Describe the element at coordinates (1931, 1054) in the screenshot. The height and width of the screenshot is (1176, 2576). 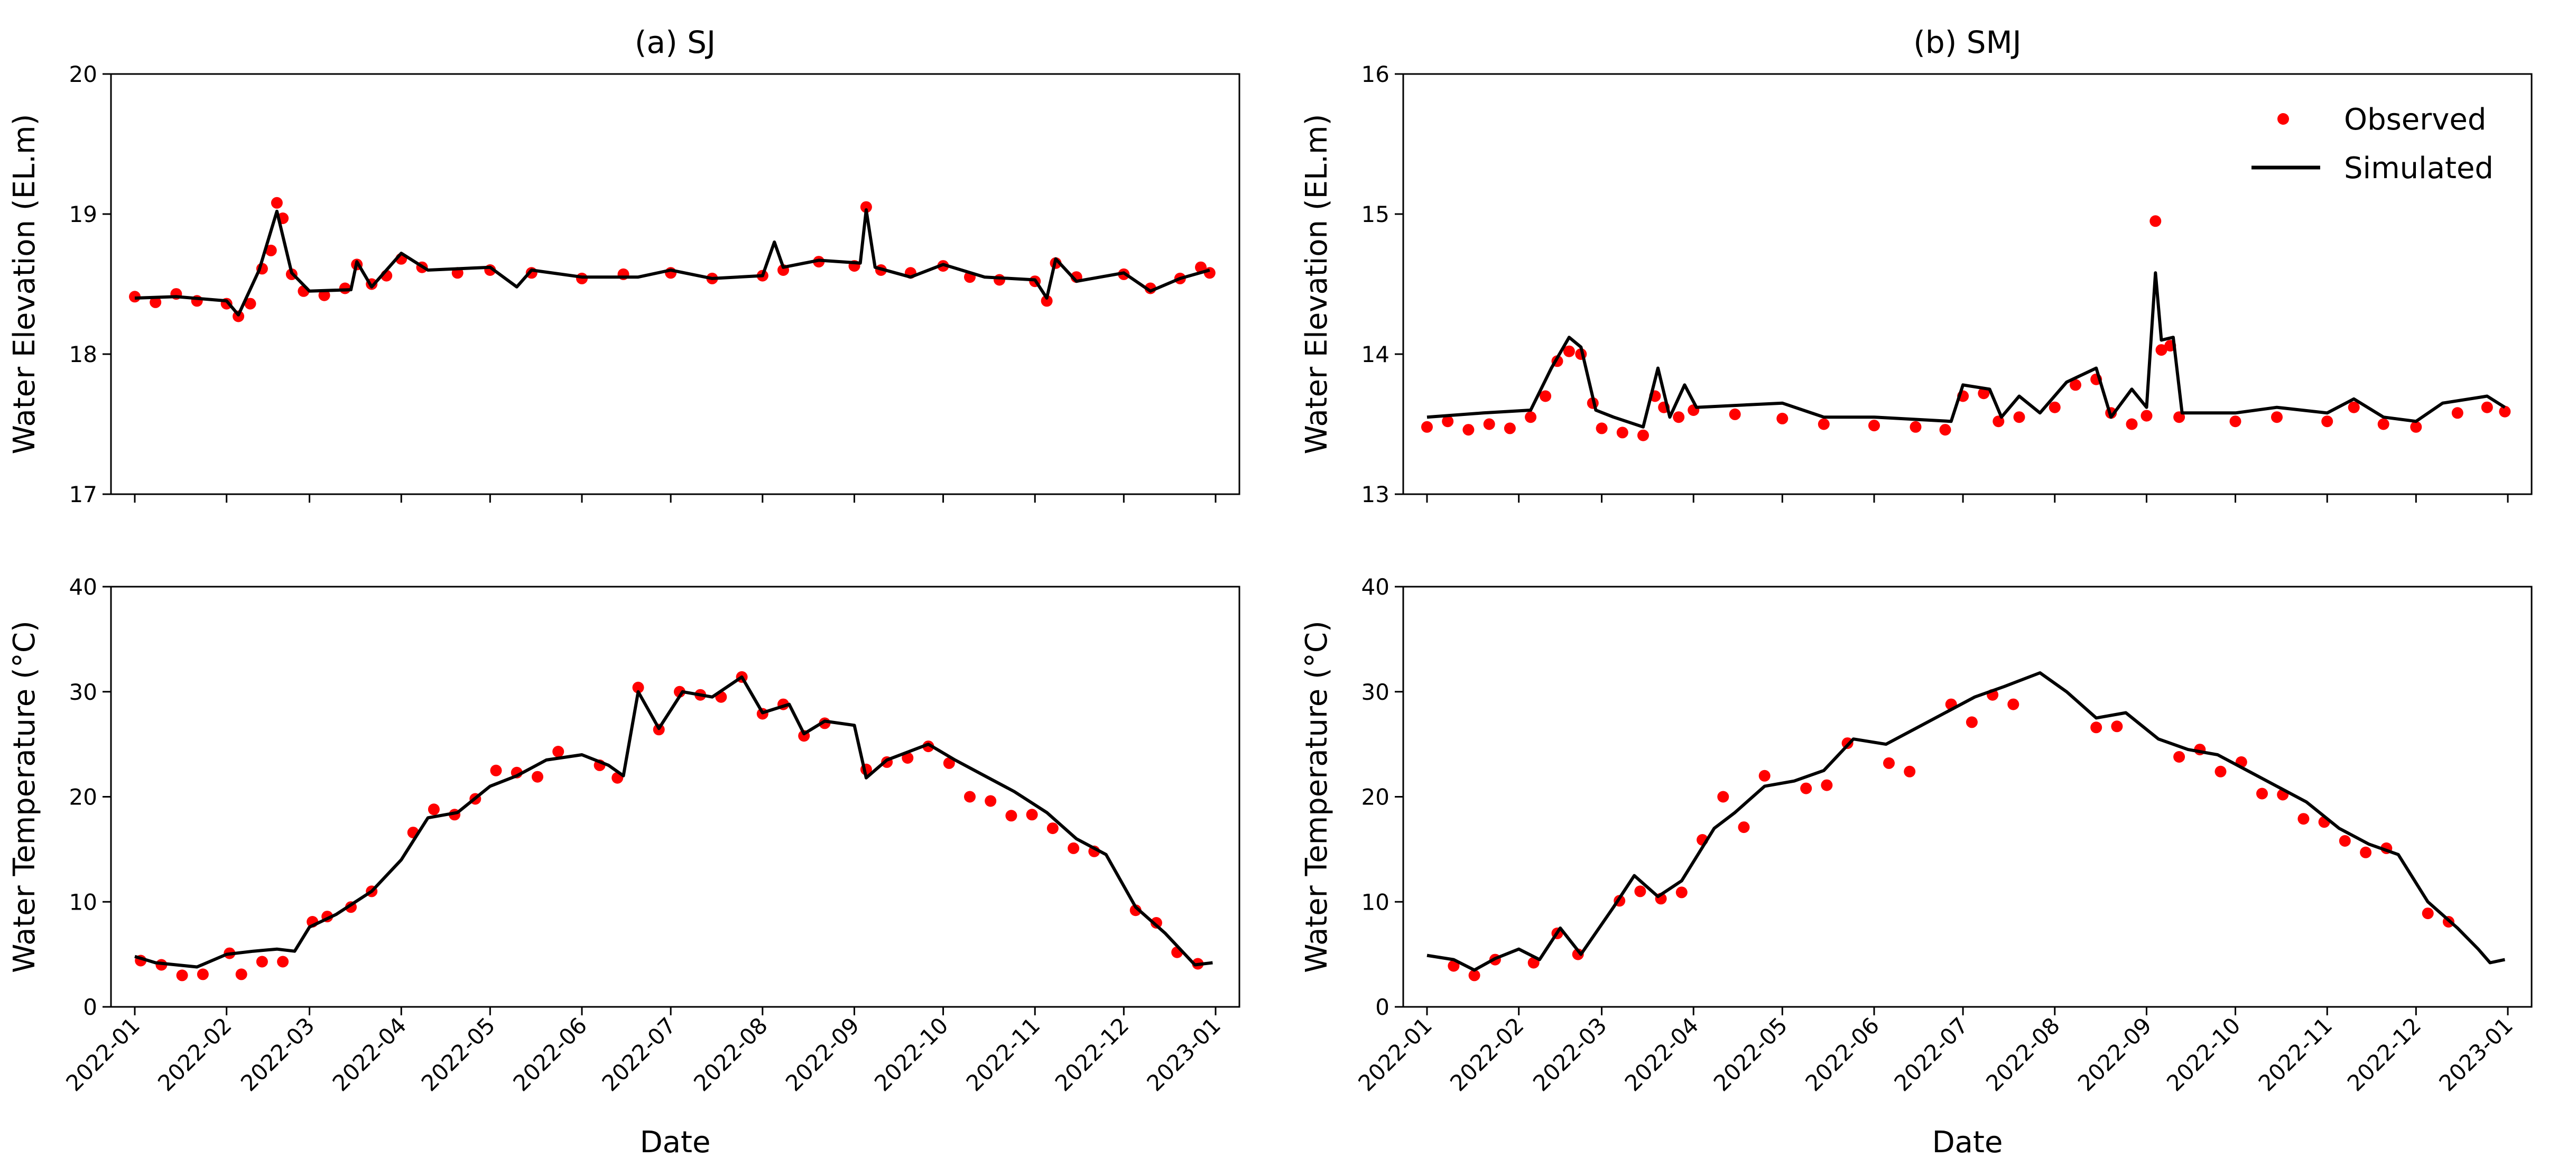
I see `x-tick-label-smj_temp: 2022-07` at that location.